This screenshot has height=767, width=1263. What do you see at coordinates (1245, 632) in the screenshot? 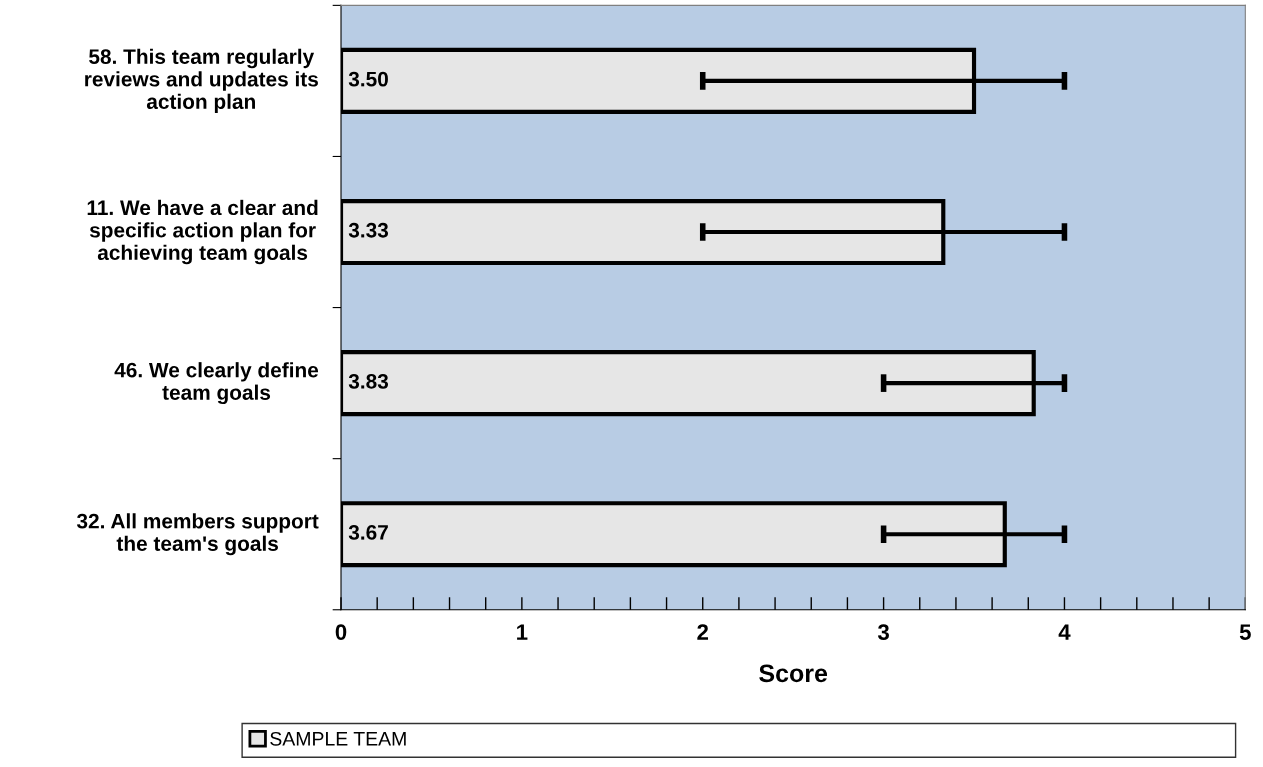
I see `x-tick-label: 5` at bounding box center [1245, 632].